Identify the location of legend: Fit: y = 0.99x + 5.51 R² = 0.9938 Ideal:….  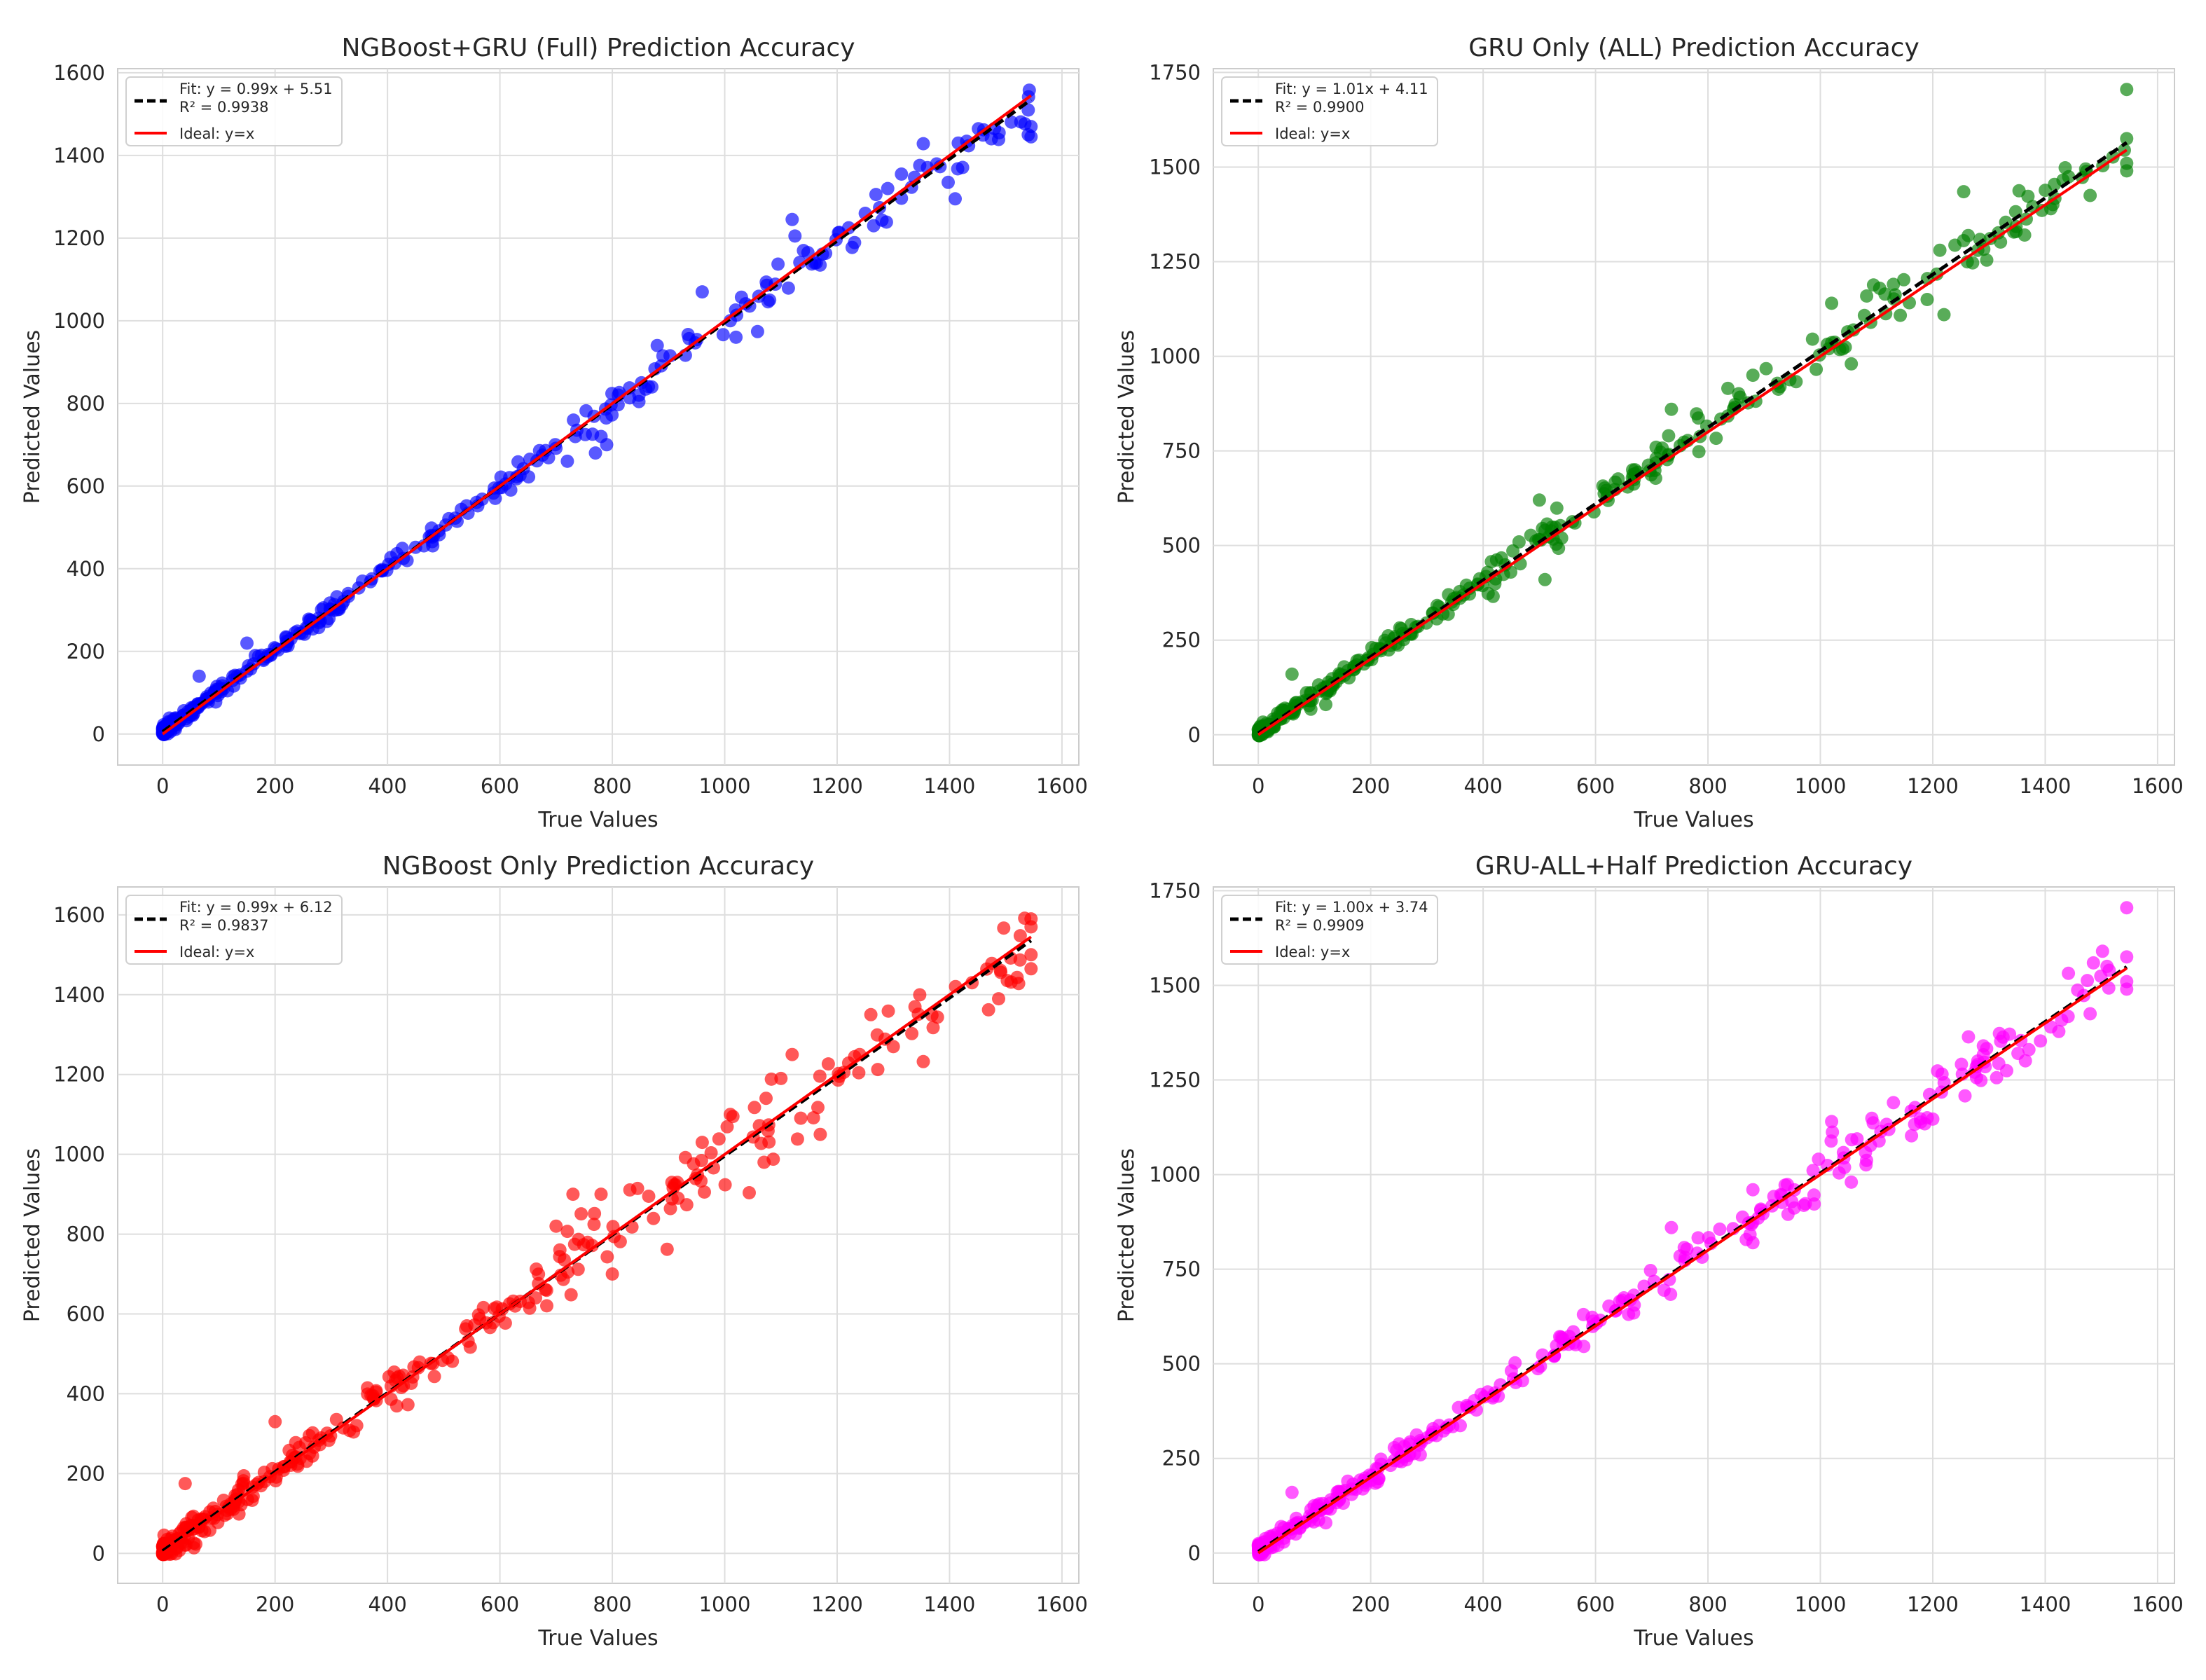
(234, 111).